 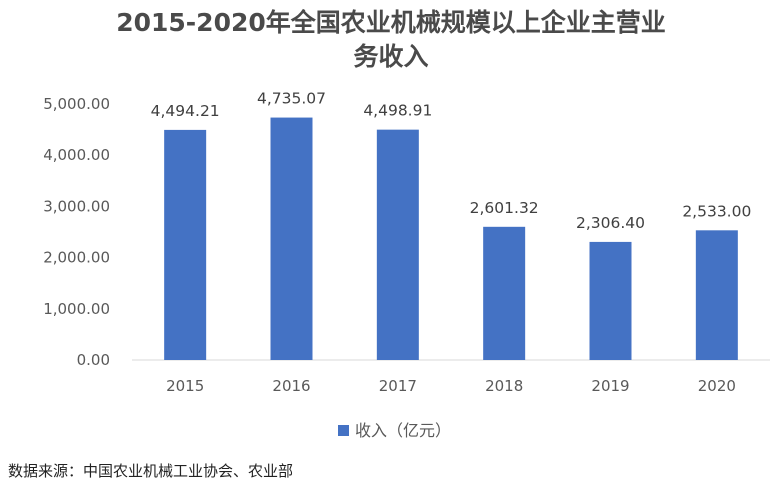 What do you see at coordinates (76, 206) in the screenshot?
I see `y-tick-label: 3,000.00` at bounding box center [76, 206].